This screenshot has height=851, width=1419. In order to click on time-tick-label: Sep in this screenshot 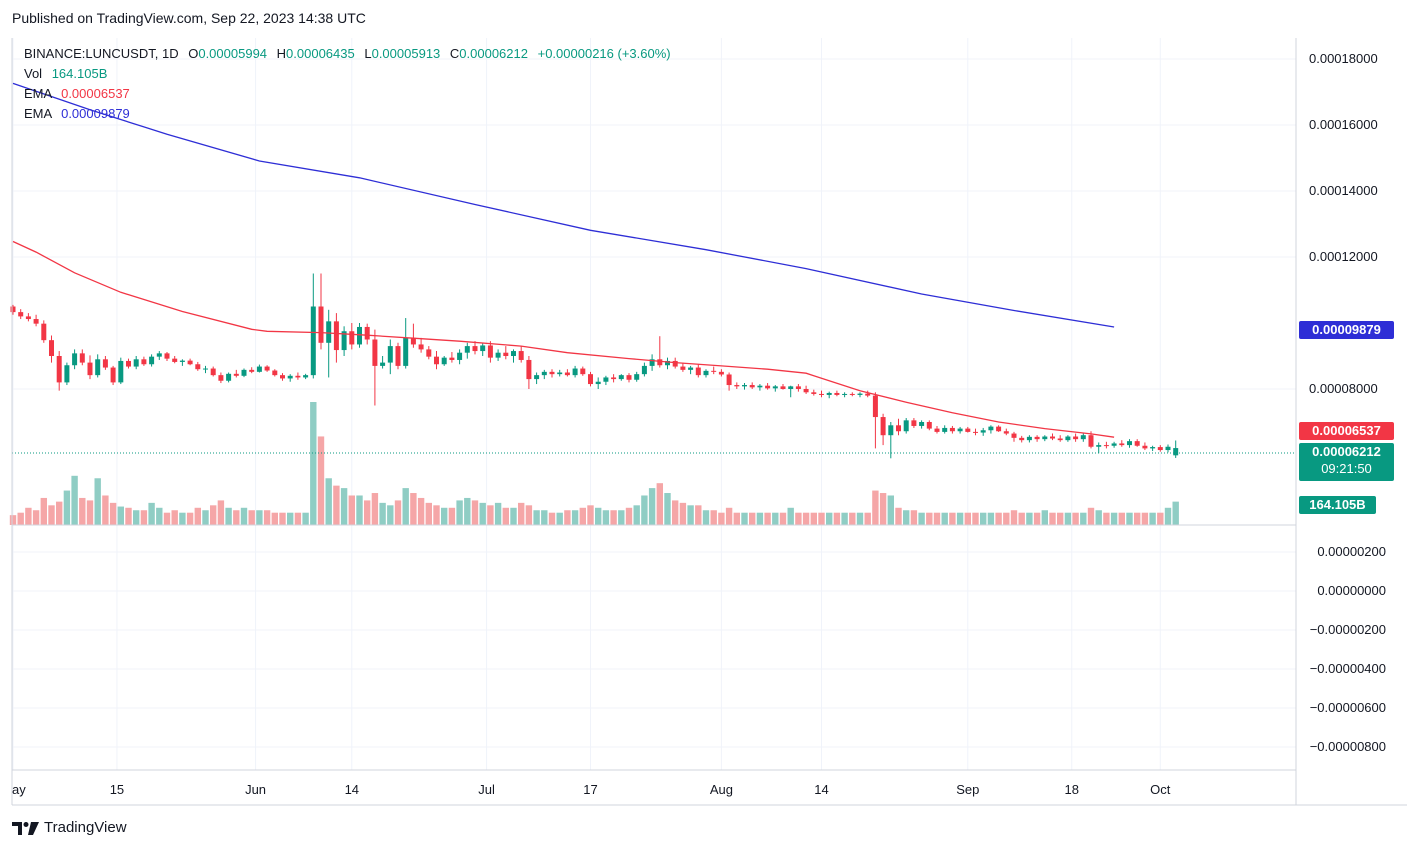, I will do `click(967, 789)`.